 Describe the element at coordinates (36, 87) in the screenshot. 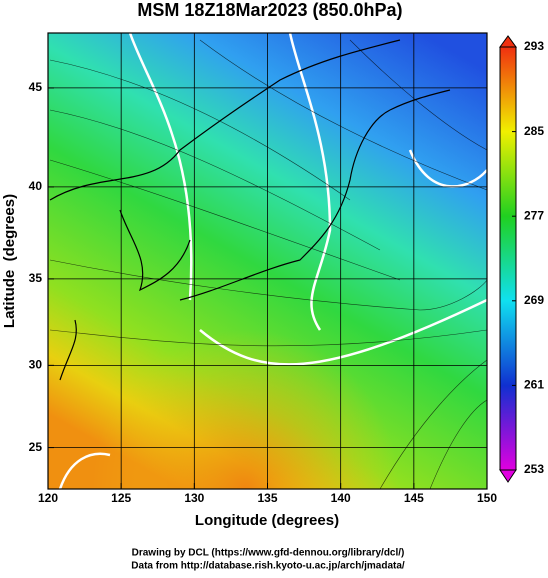

I see `y-tick-label: 45` at that location.